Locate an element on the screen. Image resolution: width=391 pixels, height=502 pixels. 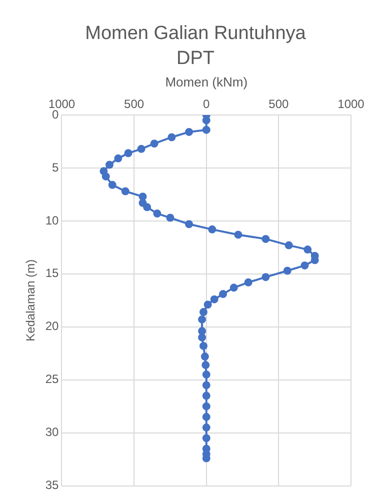
y-axis-title: Kedalaman (m) is located at coordinates (31, 301).